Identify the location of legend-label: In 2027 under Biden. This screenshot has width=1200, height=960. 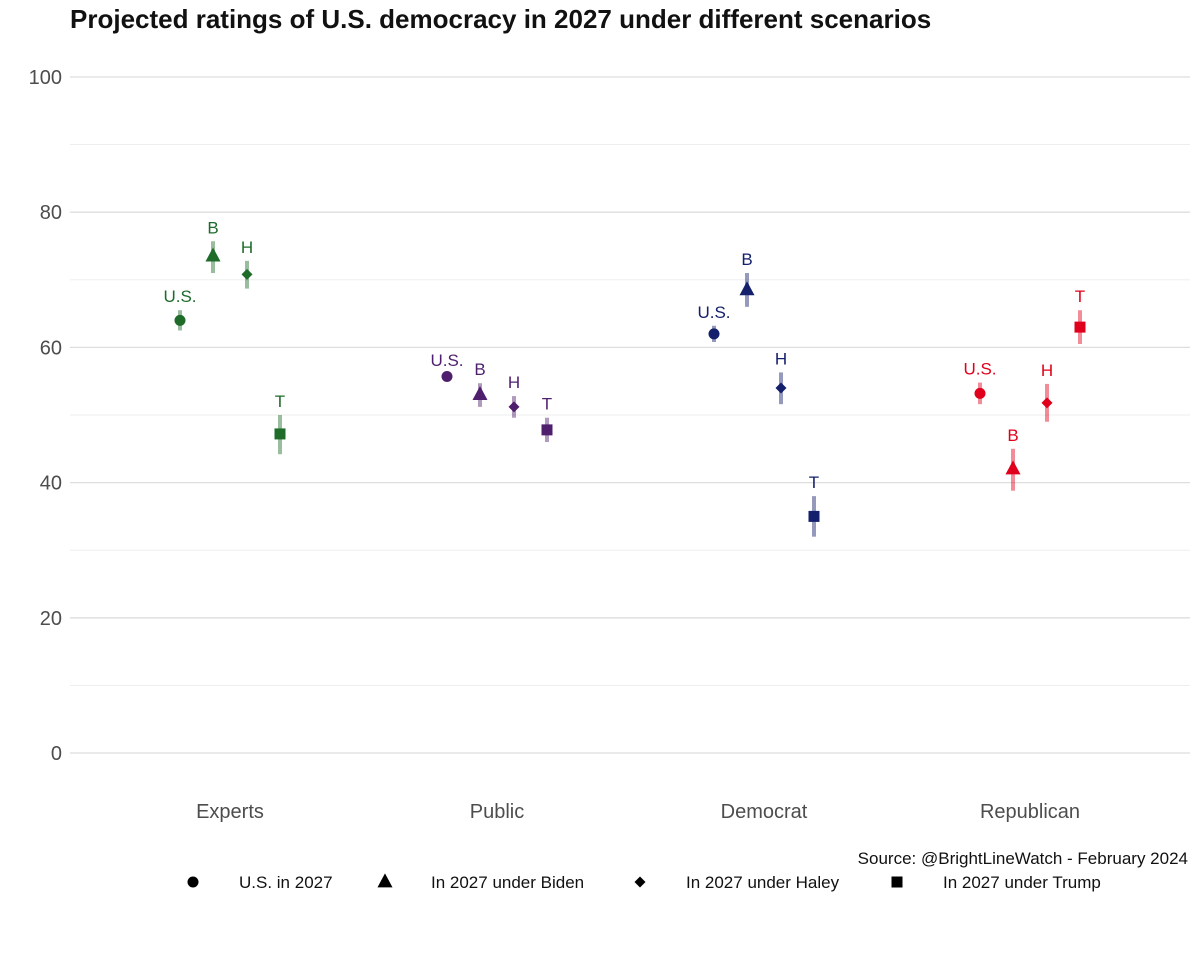
(507, 882).